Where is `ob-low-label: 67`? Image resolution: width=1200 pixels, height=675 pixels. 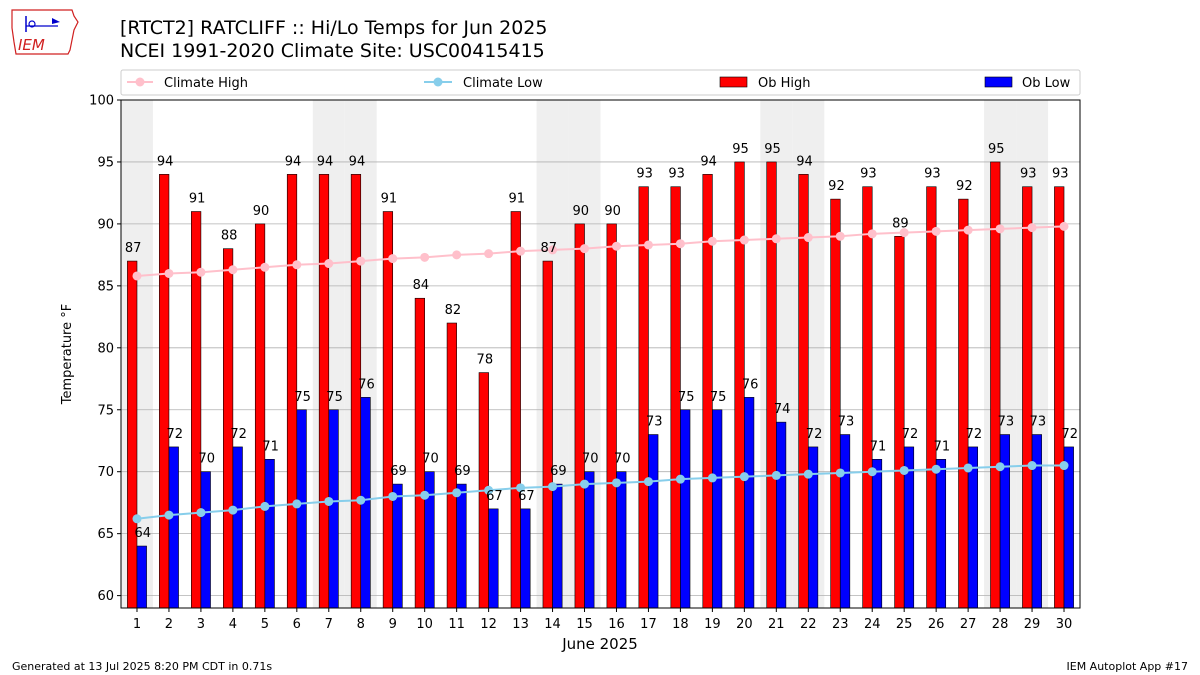
ob-low-label: 67 is located at coordinates (494, 496).